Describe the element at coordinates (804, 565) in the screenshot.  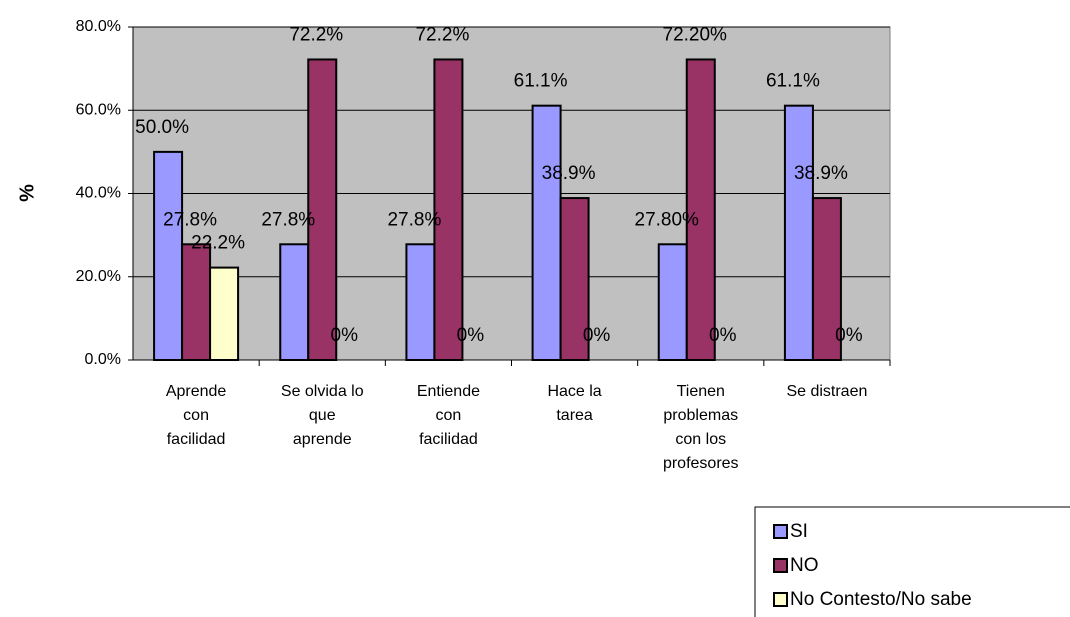
I see `legend-label: NO` at that location.